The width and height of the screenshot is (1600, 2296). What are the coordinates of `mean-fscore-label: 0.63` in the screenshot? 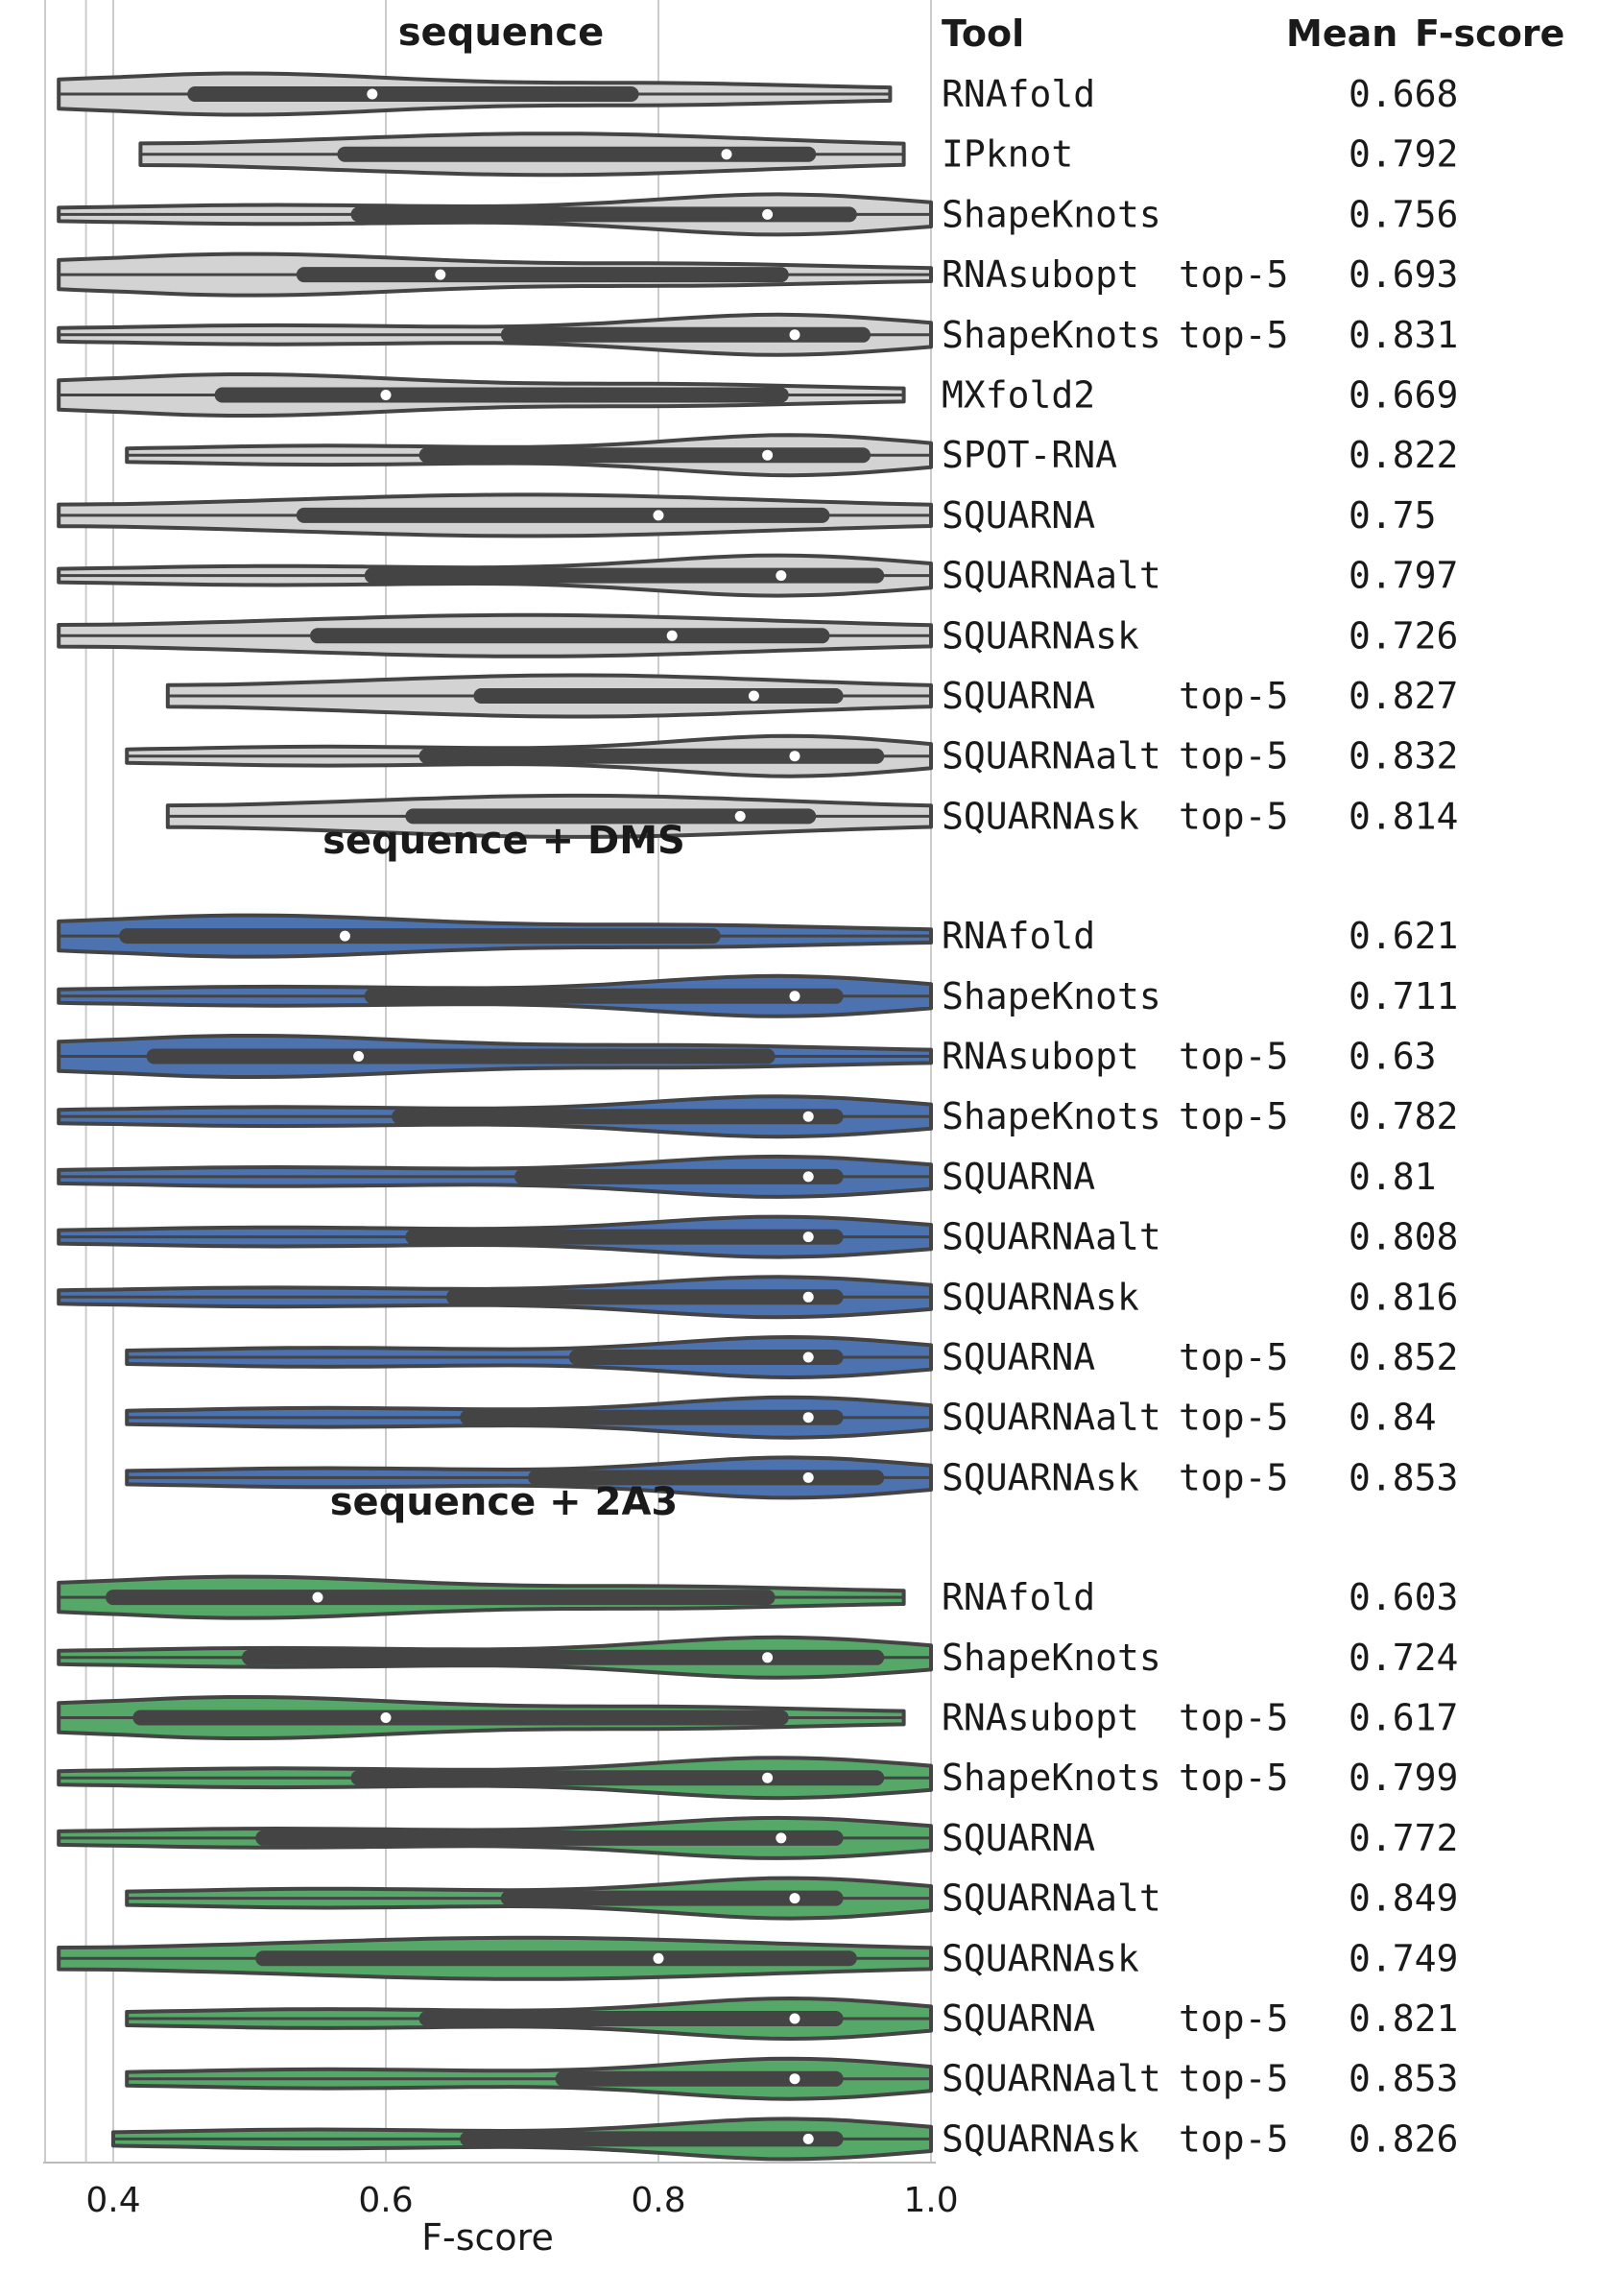 It's located at (1393, 1057).